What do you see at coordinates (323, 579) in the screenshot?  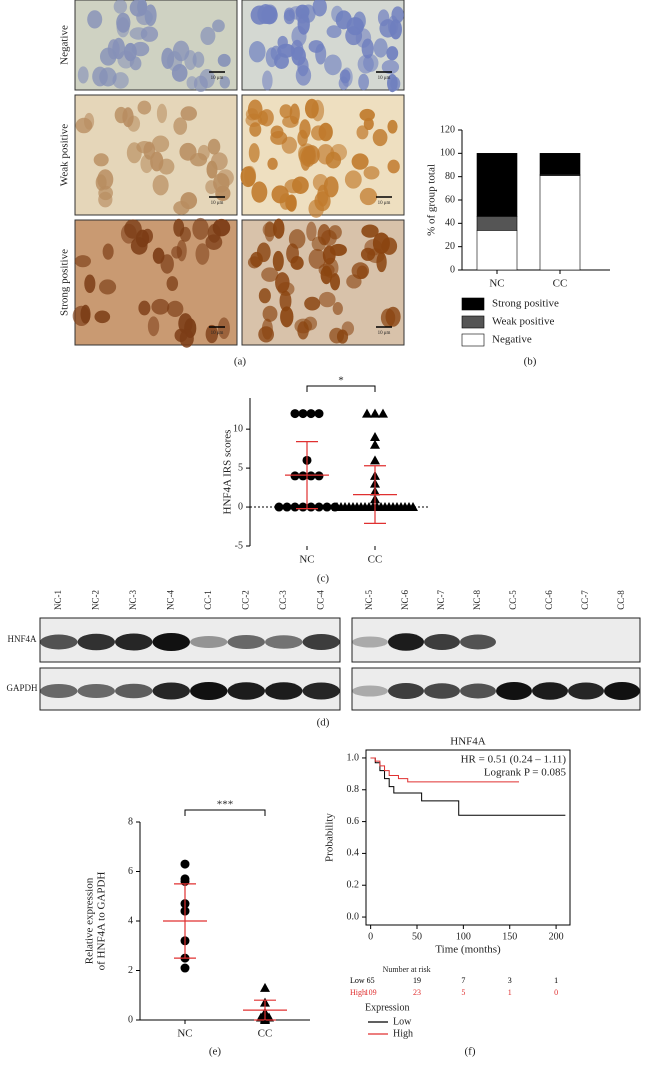 I see `panel-caption: (c)` at bounding box center [323, 579].